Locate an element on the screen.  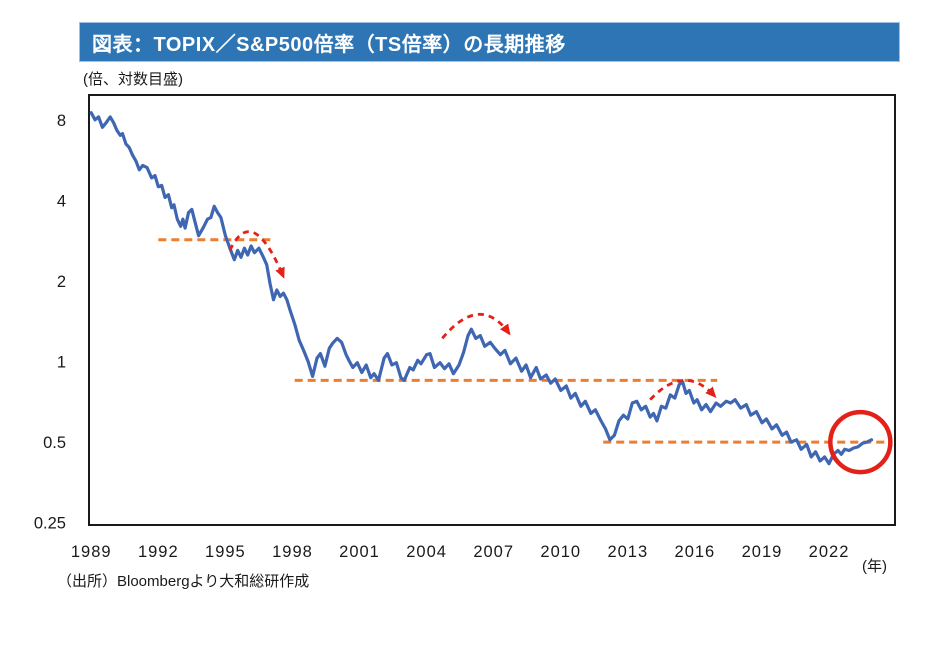
x-axis-tick-label: 2007 is located at coordinates (493, 552).